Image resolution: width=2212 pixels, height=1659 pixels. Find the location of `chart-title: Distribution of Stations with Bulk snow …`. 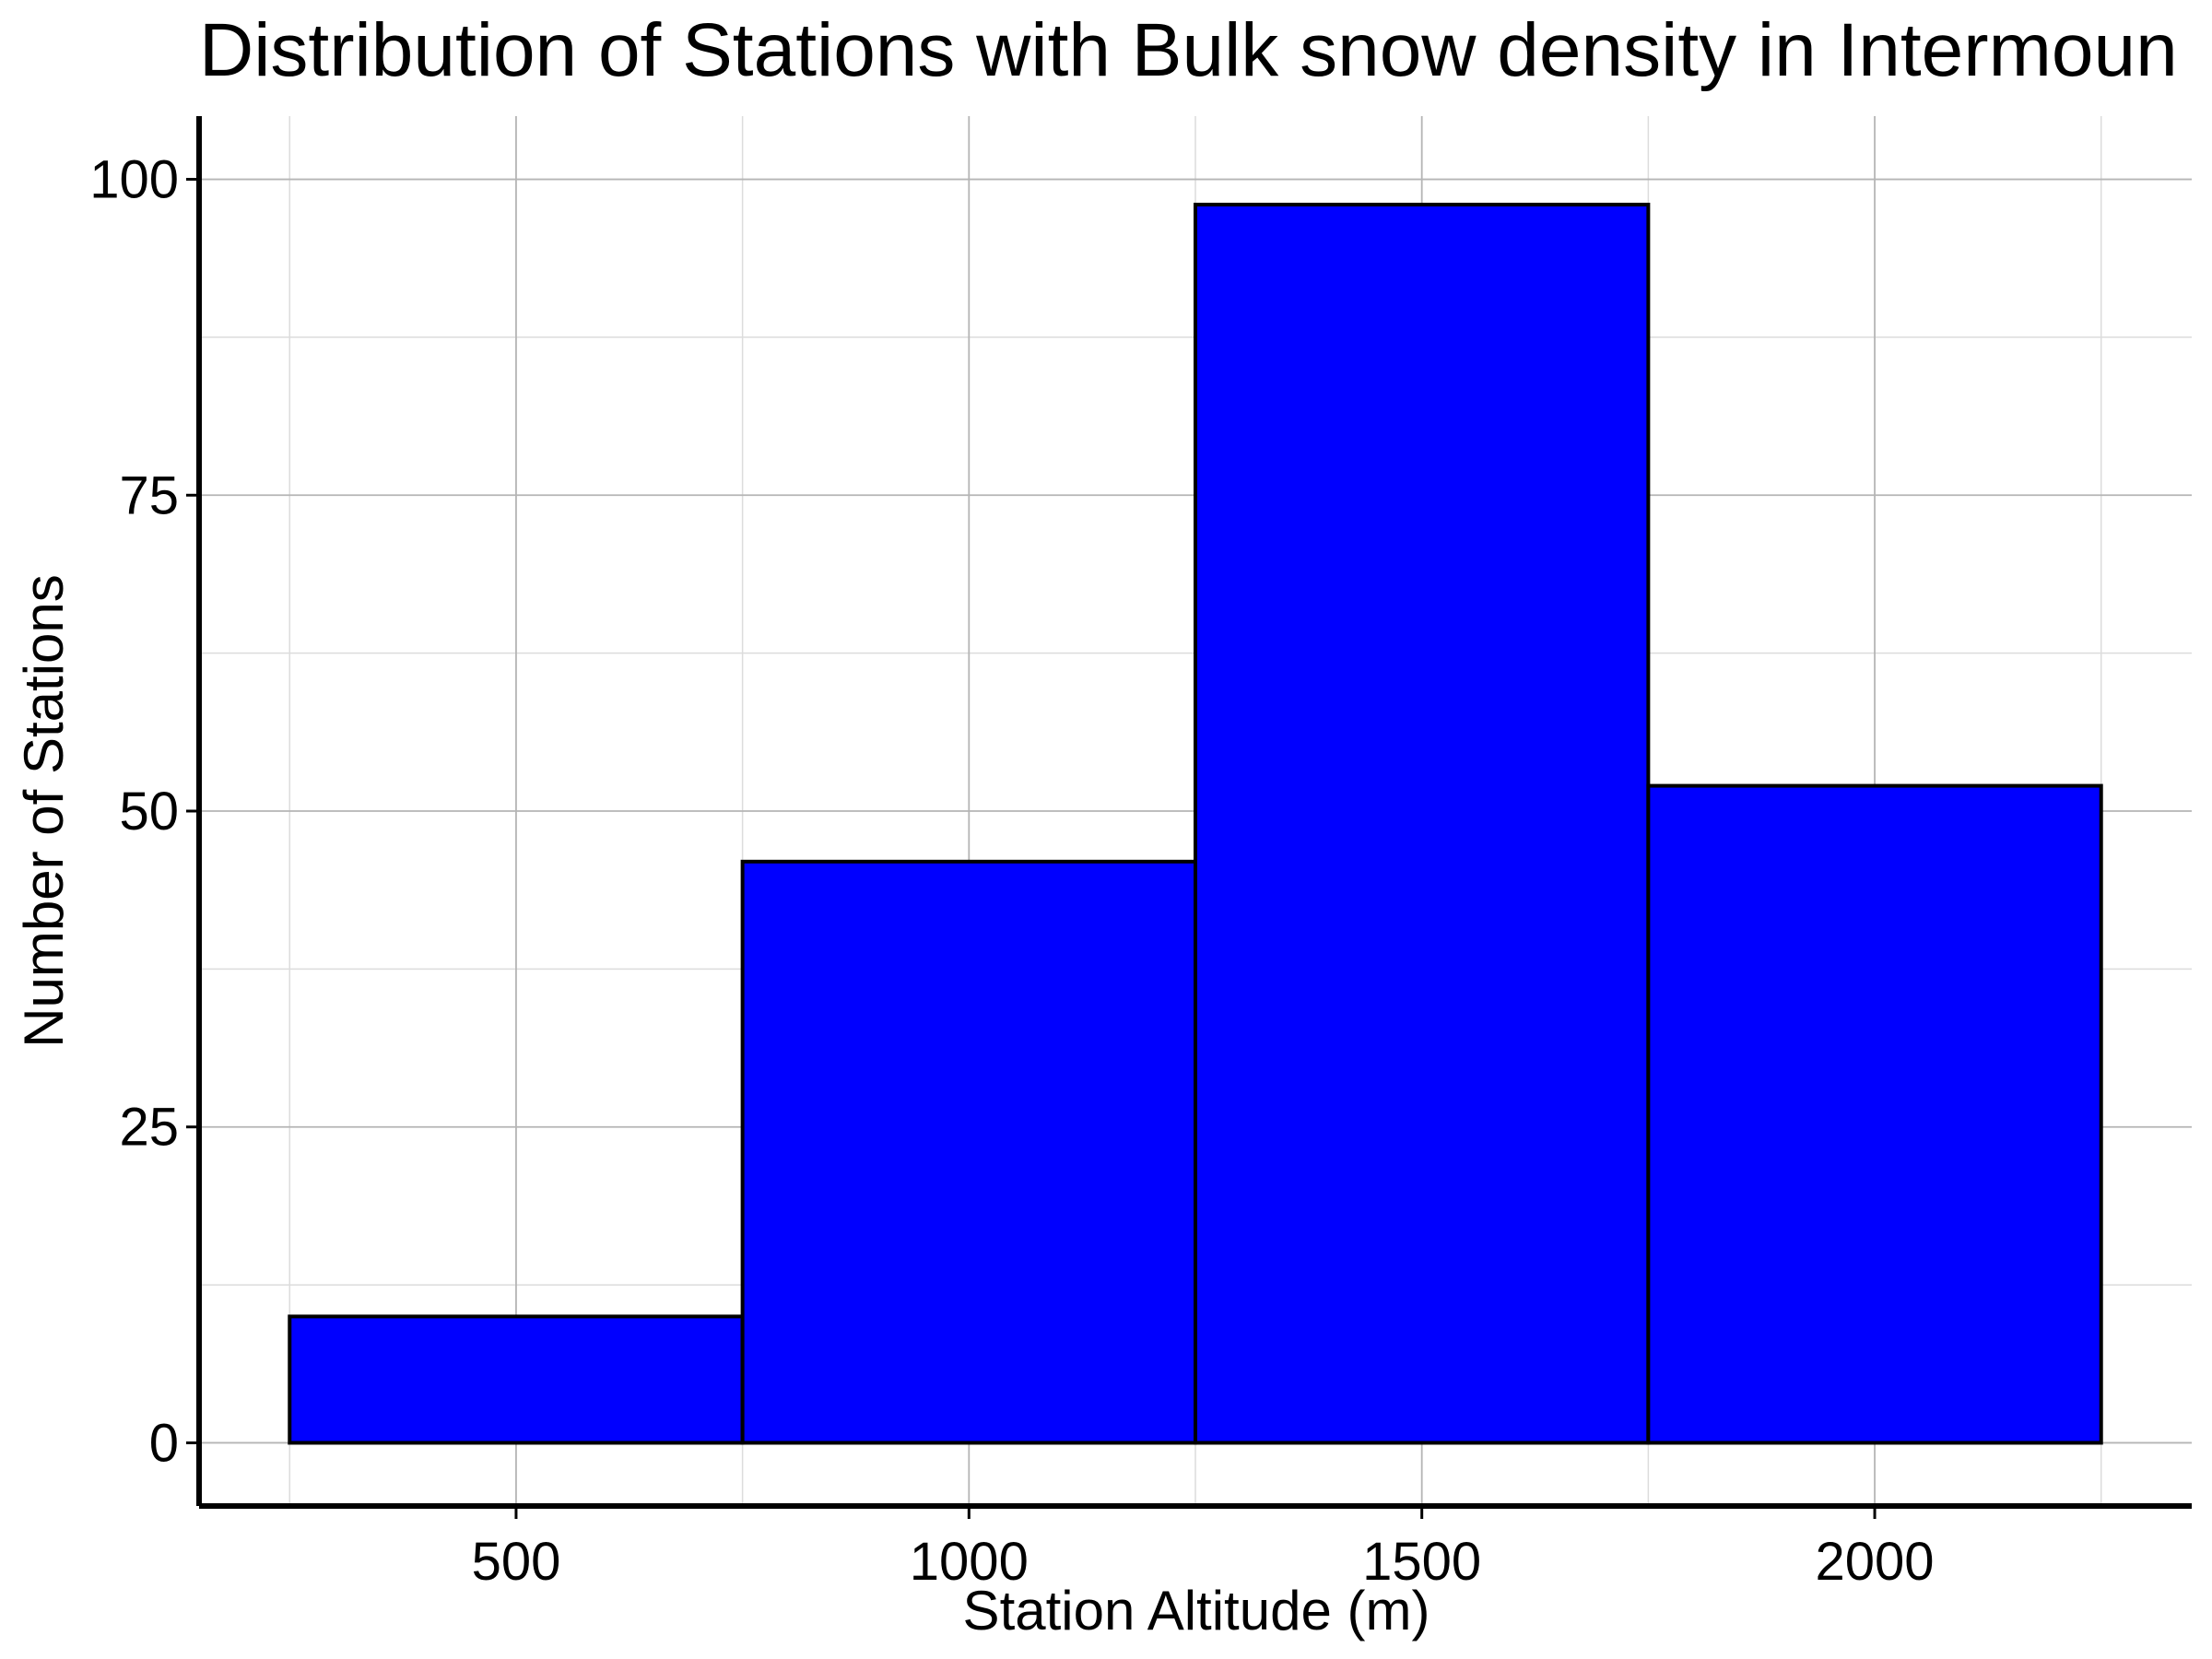

chart-title: Distribution of Stations with Bulk snow … is located at coordinates (1188, 50).